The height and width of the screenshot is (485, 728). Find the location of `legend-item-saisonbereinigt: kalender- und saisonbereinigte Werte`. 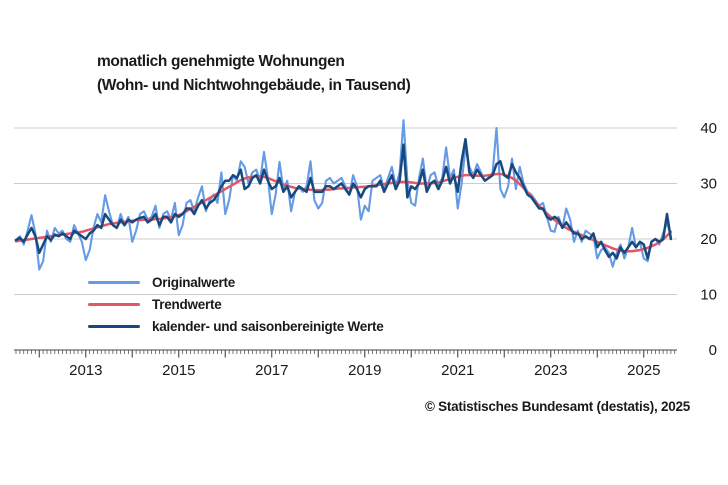

legend-item-saisonbereinigt: kalender- und saisonbereinigte Werte is located at coordinates (236, 326).